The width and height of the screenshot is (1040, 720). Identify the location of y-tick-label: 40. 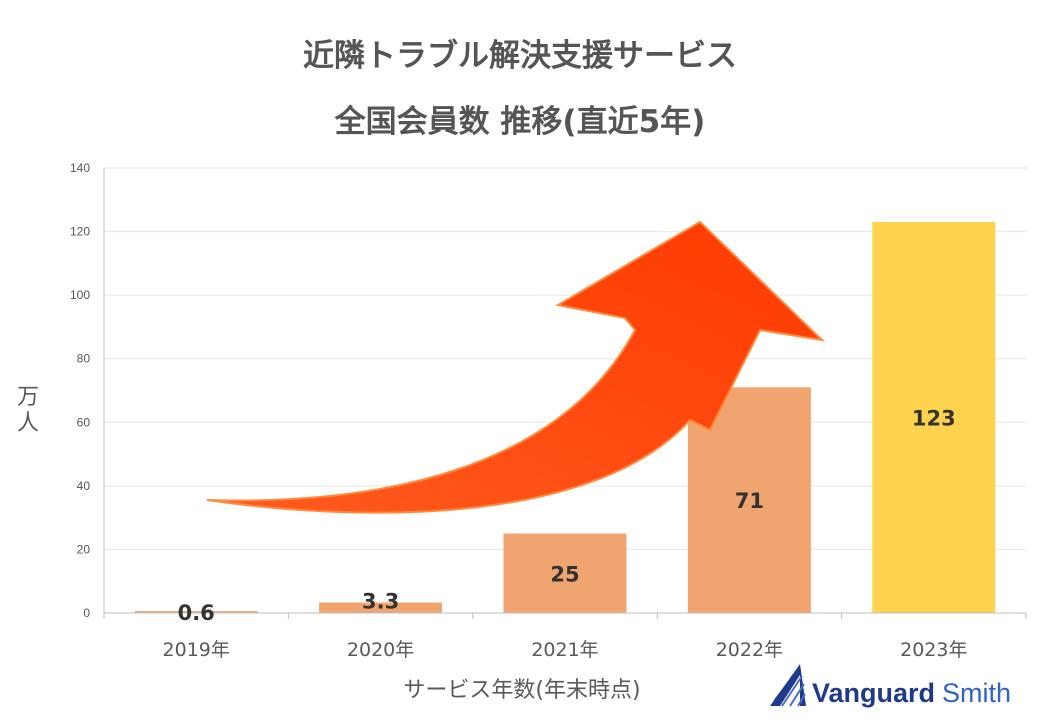
(84, 486).